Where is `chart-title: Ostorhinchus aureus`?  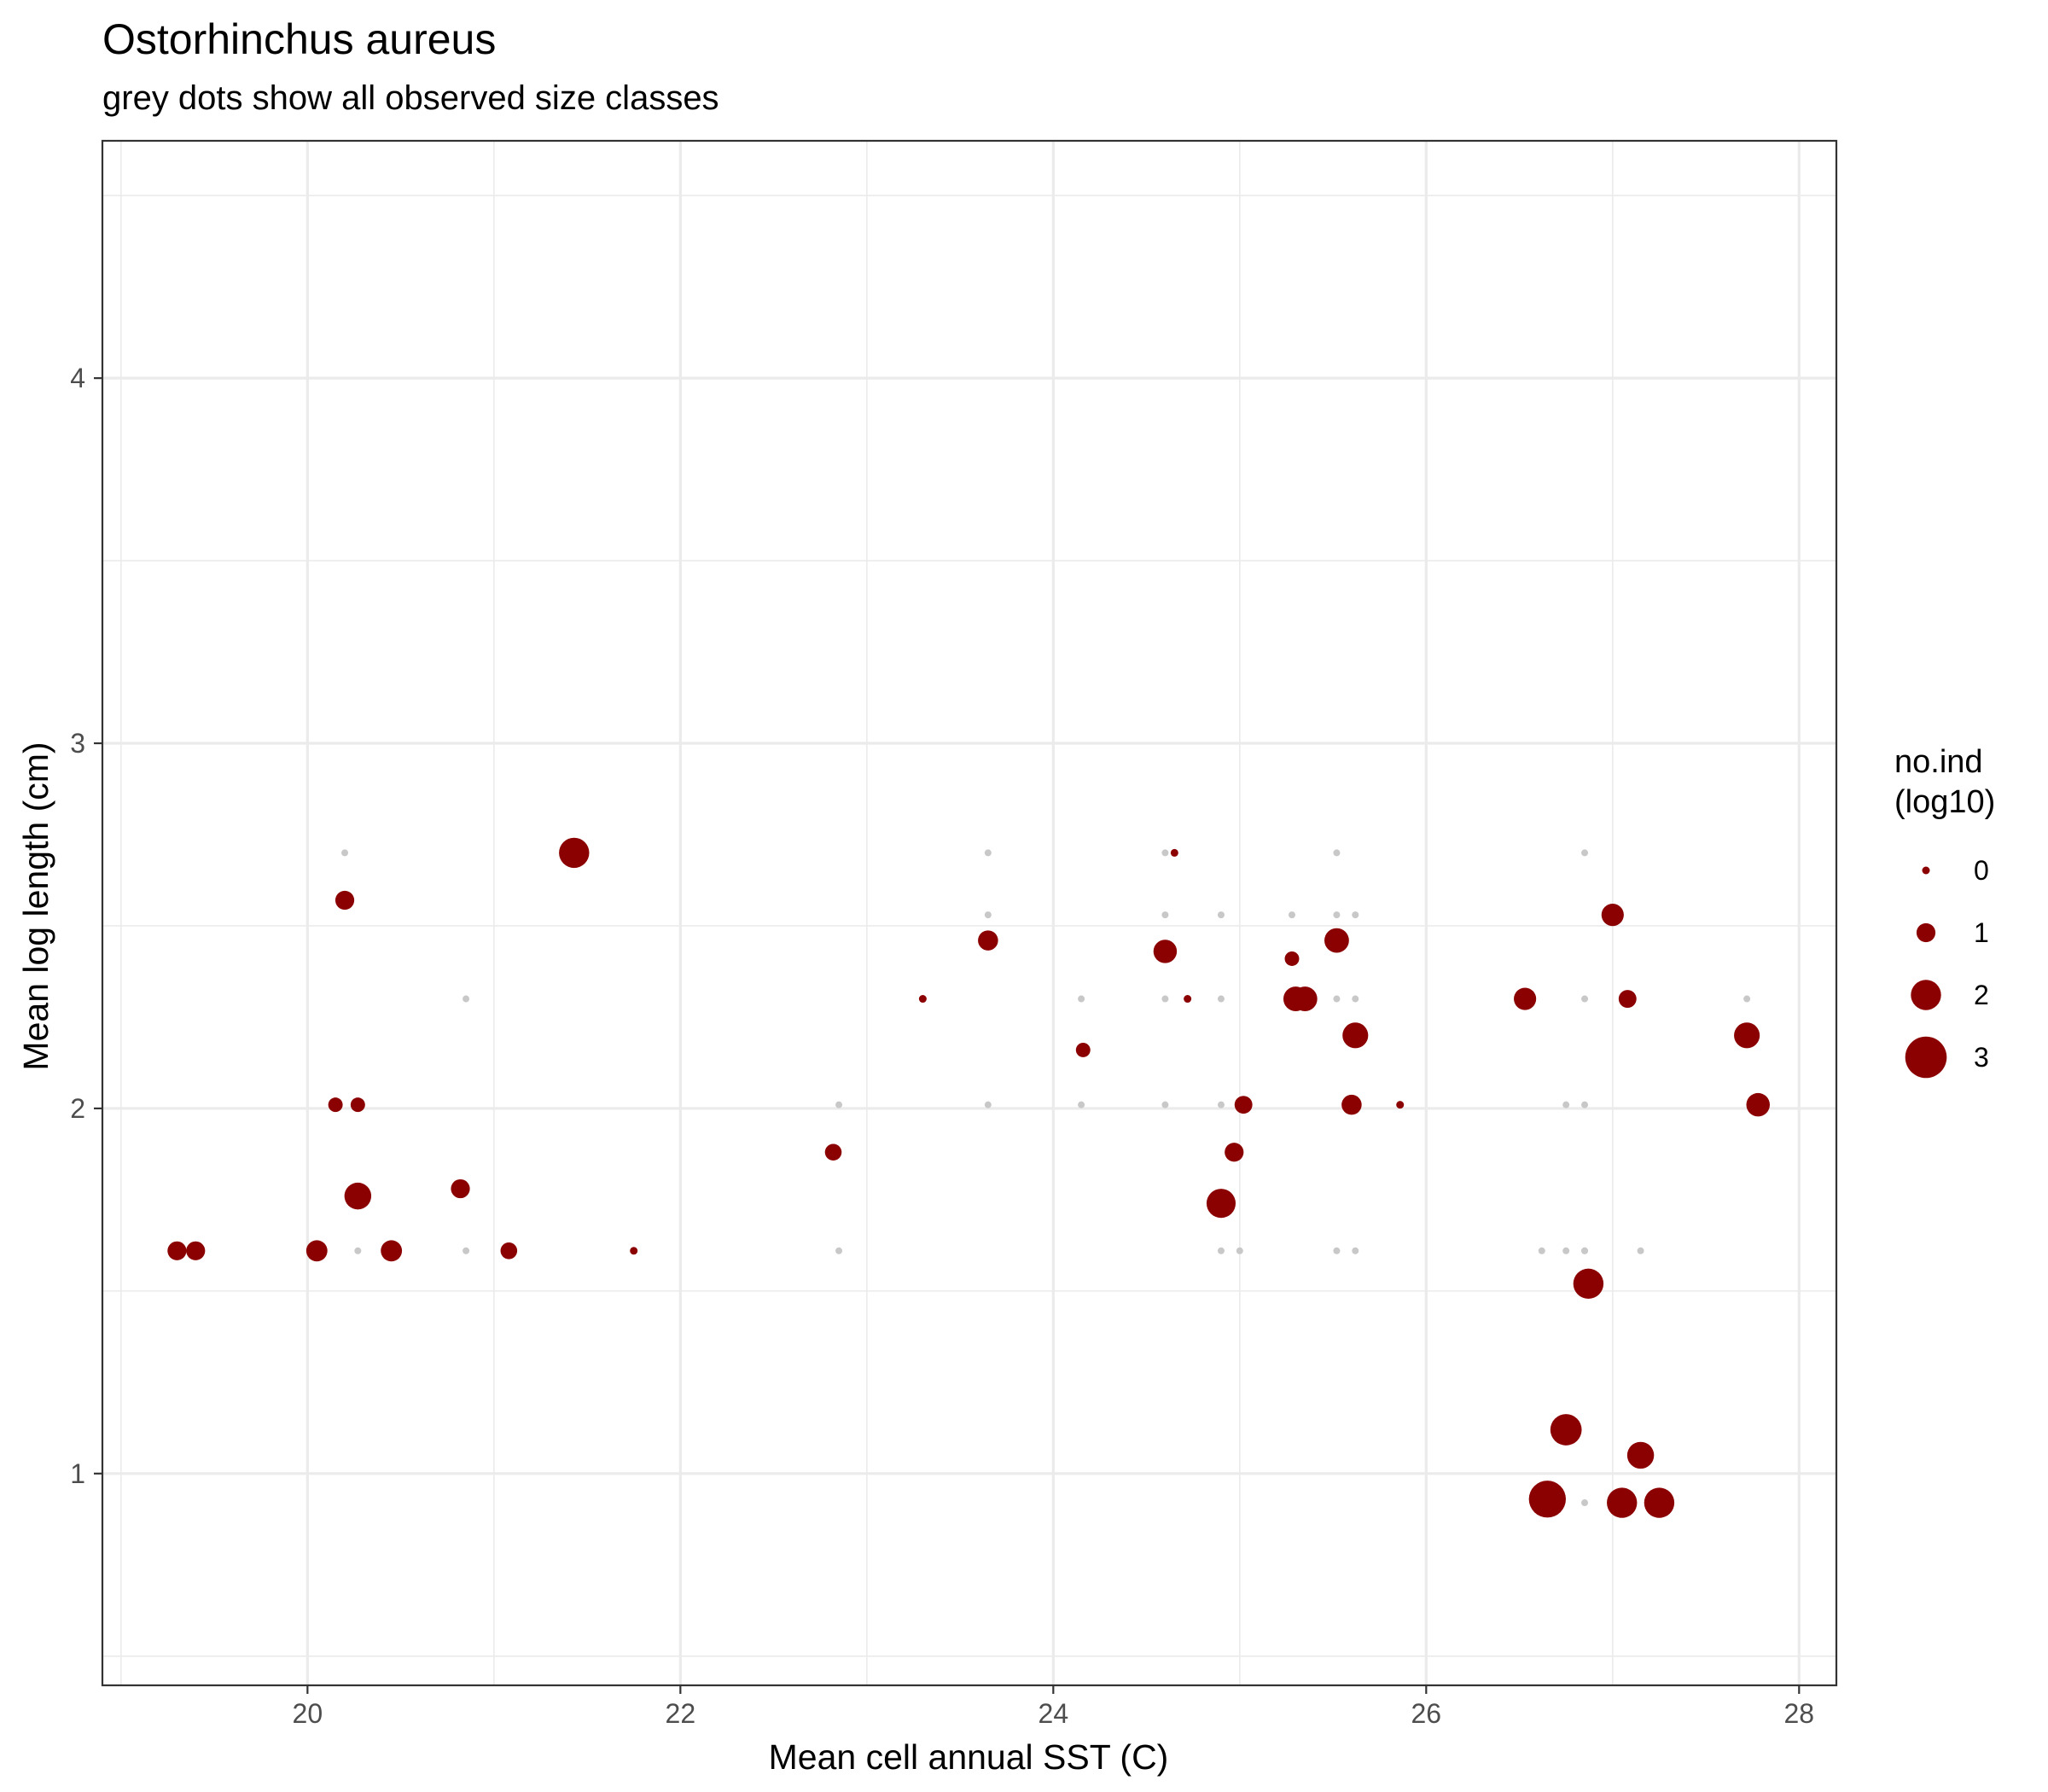
chart-title: Ostorhinchus aureus is located at coordinates (299, 39).